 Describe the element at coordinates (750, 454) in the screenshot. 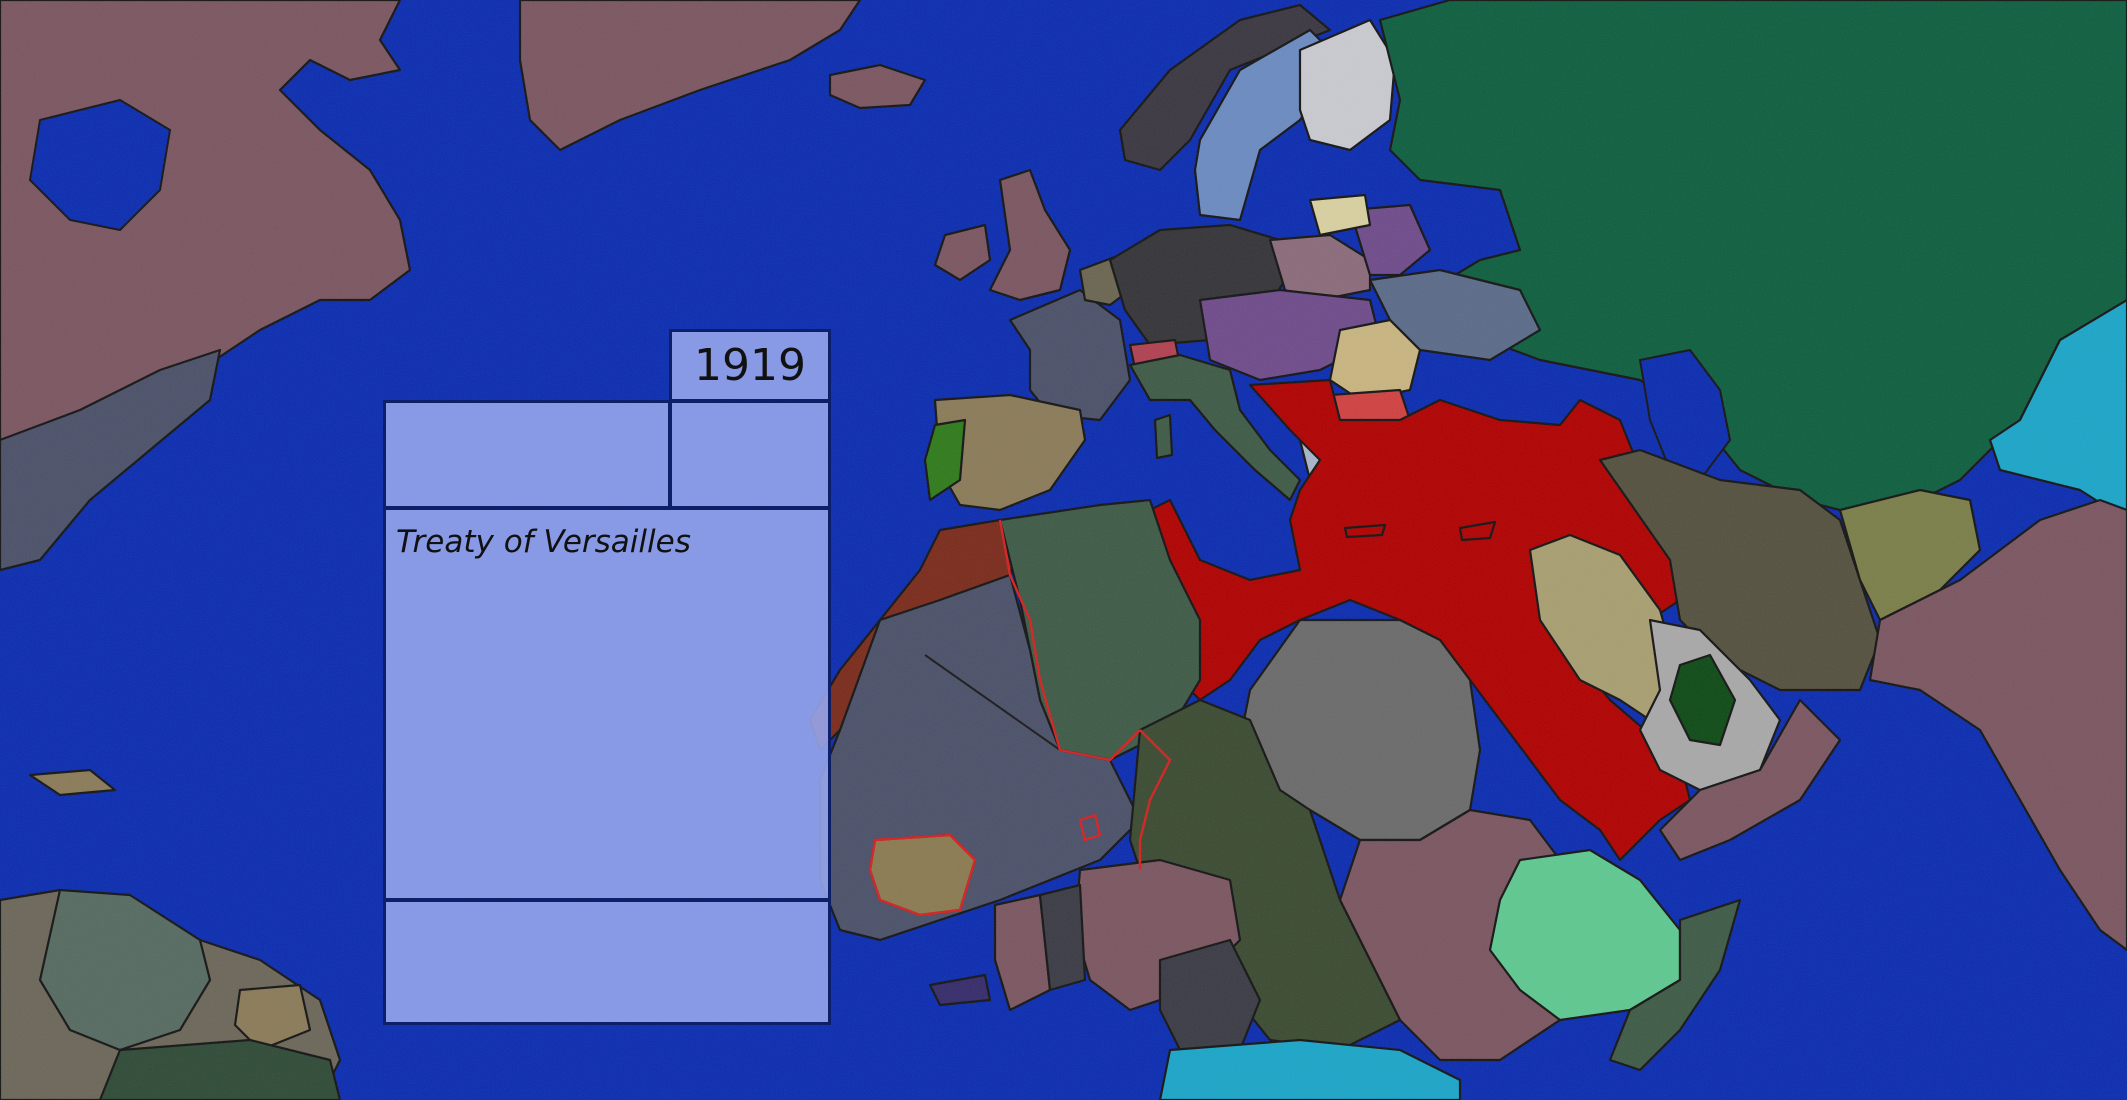

I see `emblem-box` at that location.